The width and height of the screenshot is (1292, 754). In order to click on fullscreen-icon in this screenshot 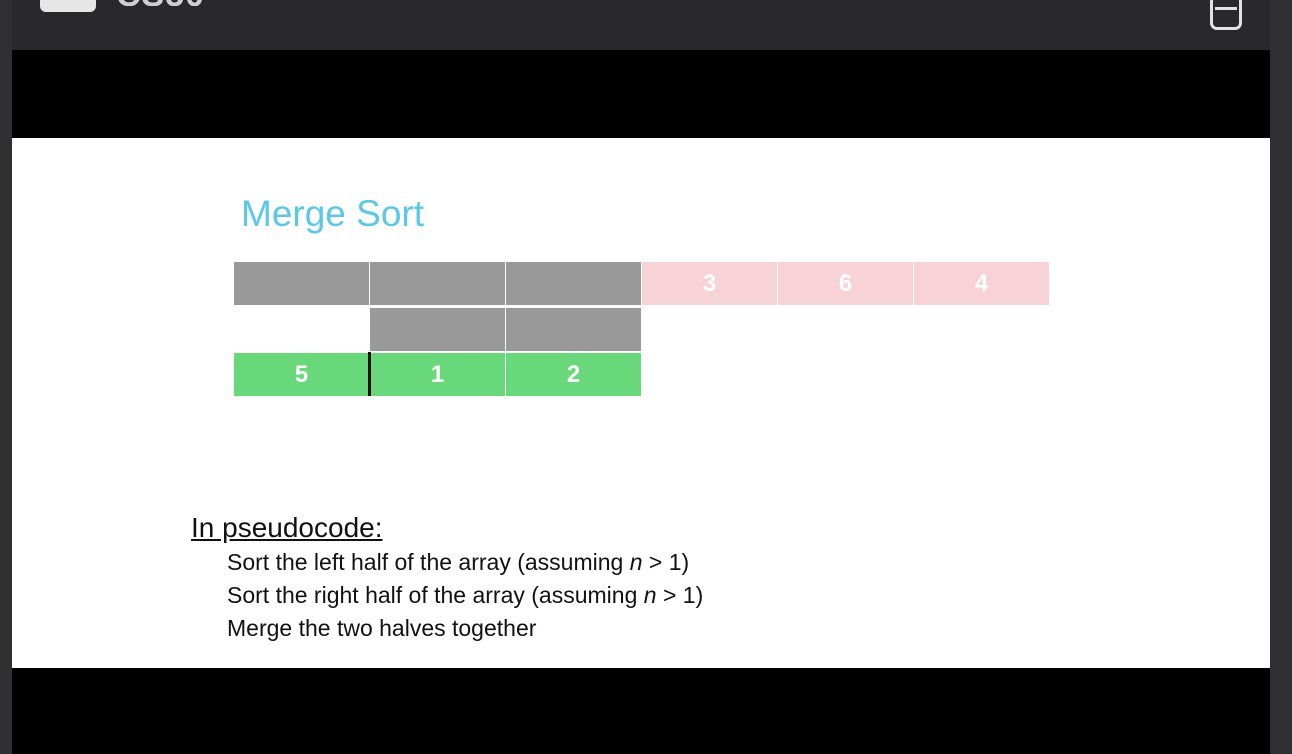, I will do `click(1226, 15)`.